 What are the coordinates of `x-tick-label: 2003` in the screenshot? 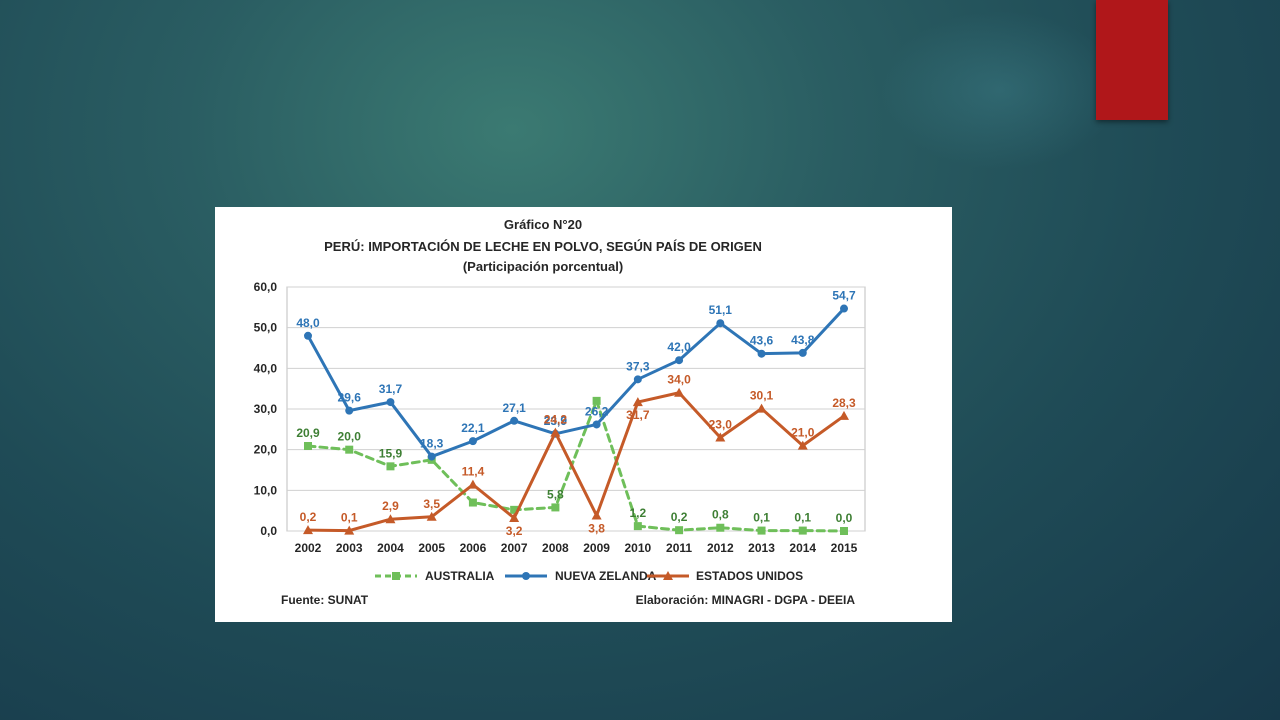 It's located at (349, 548).